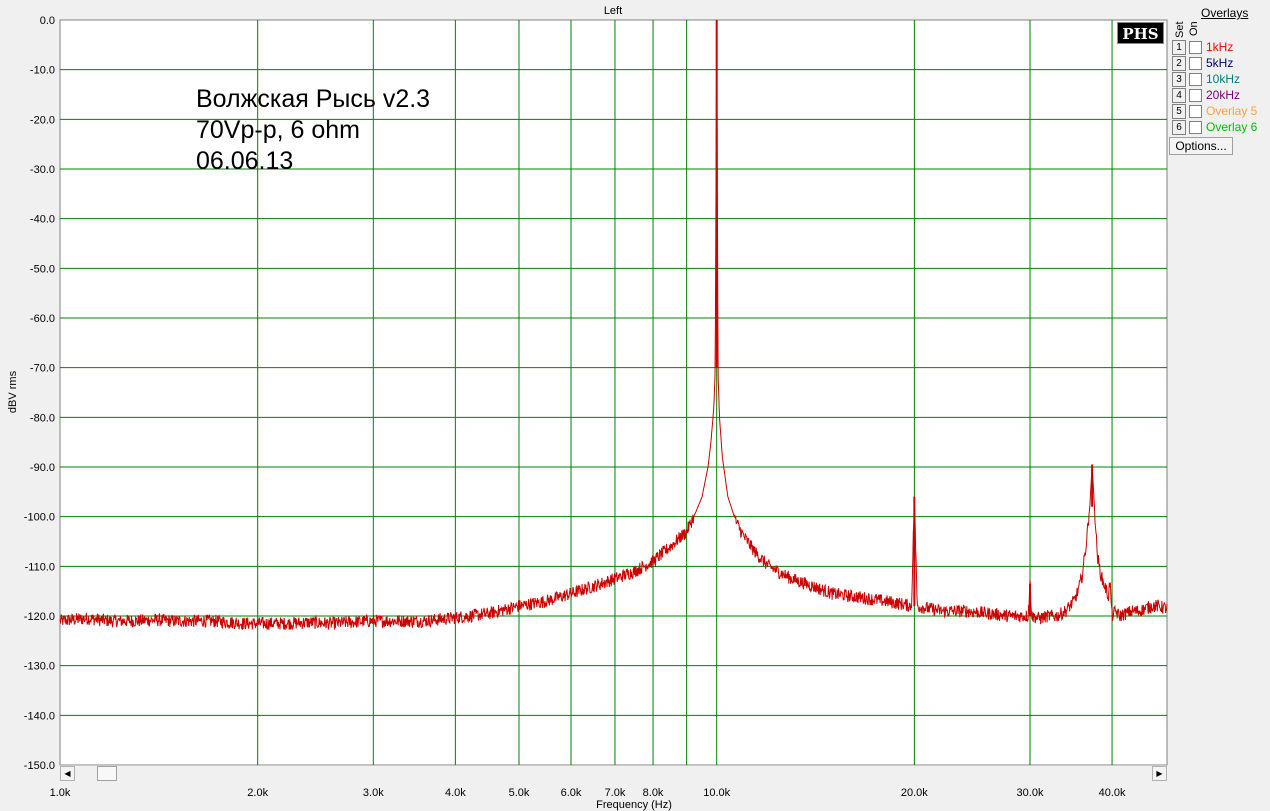 The width and height of the screenshot is (1270, 811). Describe the element at coordinates (1179, 63) in the screenshot. I see `overlay-set-button-2: 2` at that location.